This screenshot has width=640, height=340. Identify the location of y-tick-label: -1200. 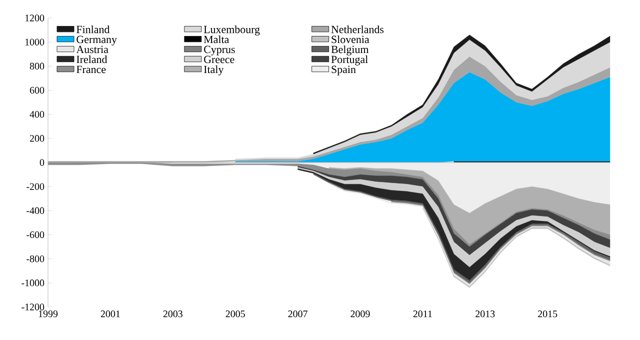
(33, 307).